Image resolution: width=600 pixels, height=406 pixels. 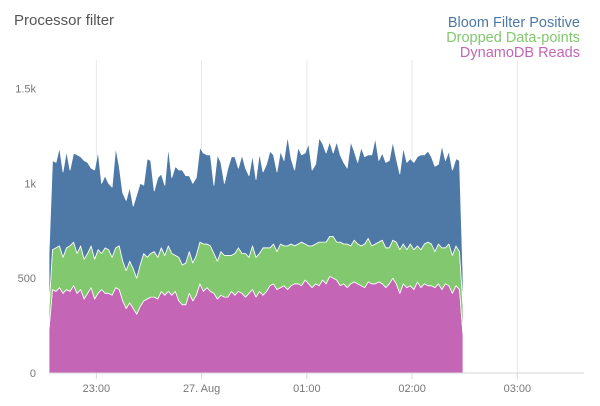 What do you see at coordinates (519, 53) in the screenshot?
I see `legend-item-dynamodb-reads: DynamoDB Reads` at bounding box center [519, 53].